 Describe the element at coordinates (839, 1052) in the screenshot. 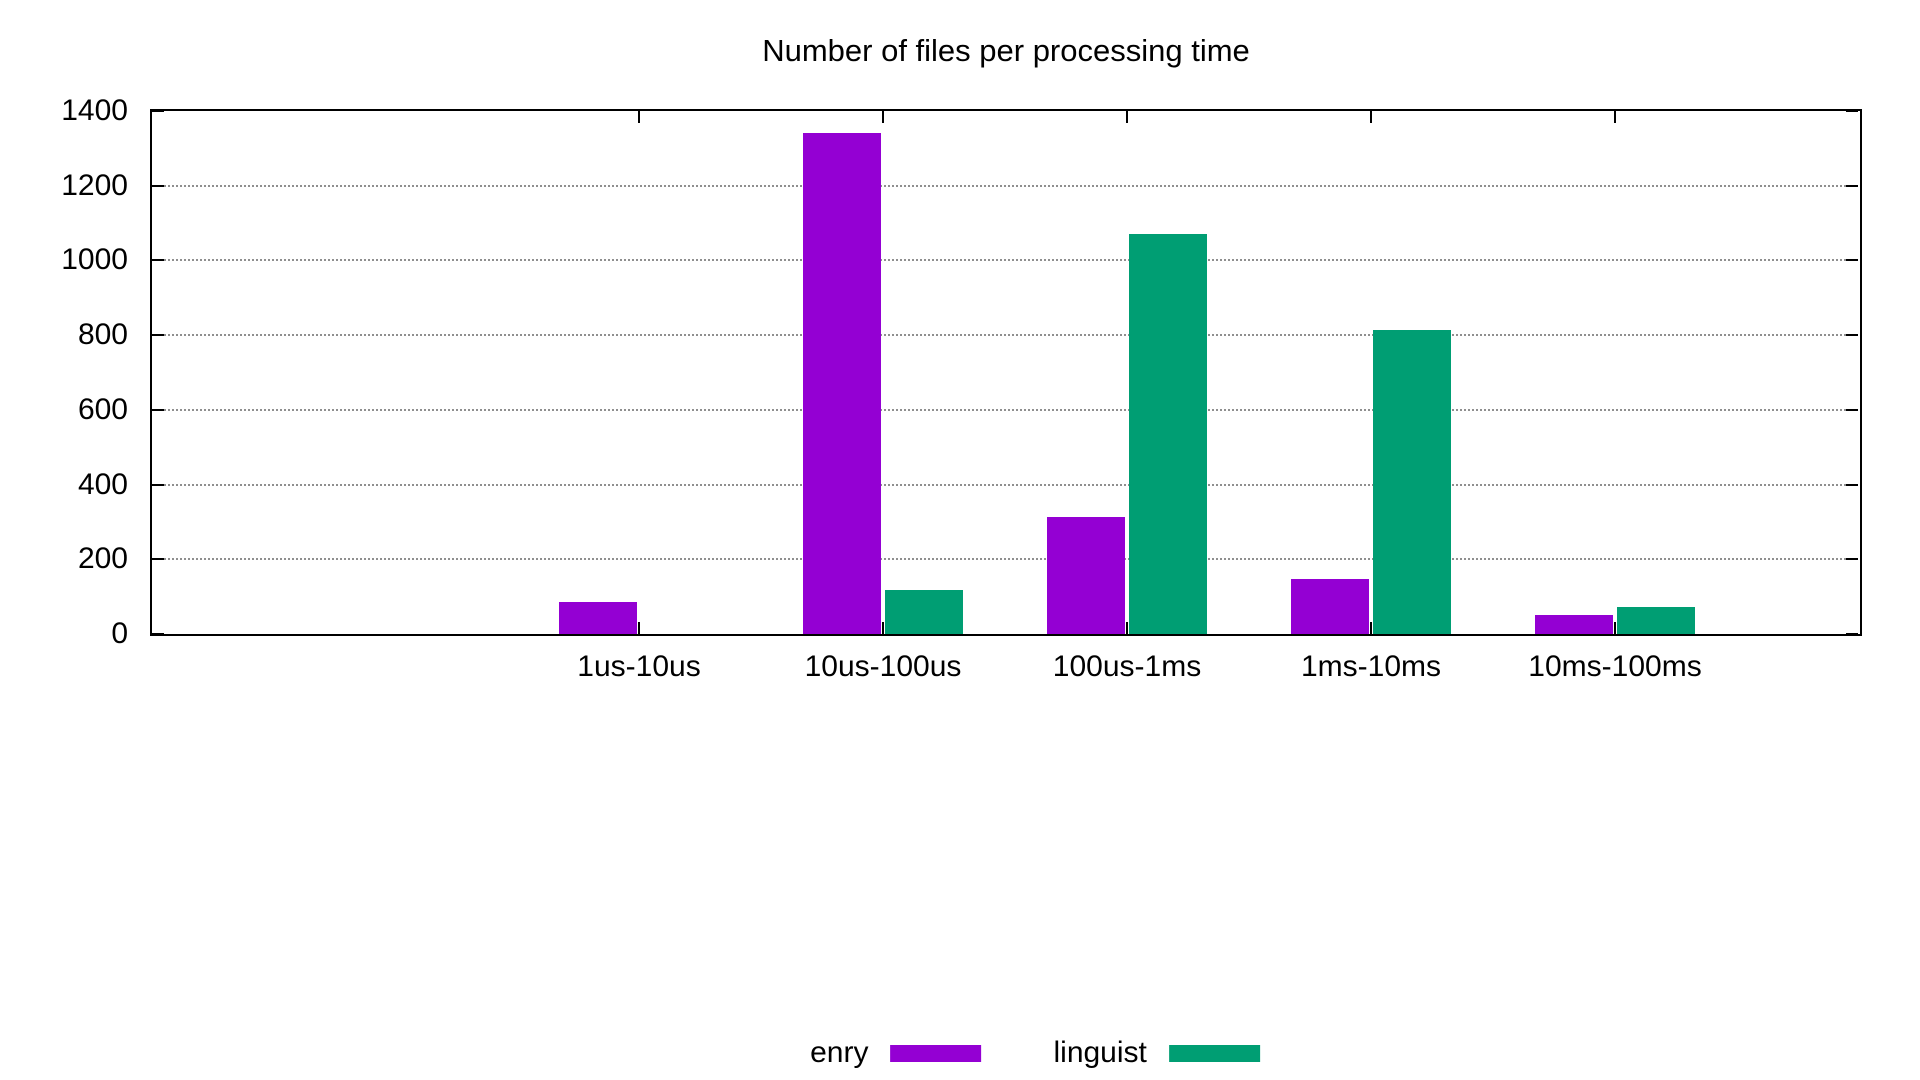

I see `legend-label: enry` at that location.